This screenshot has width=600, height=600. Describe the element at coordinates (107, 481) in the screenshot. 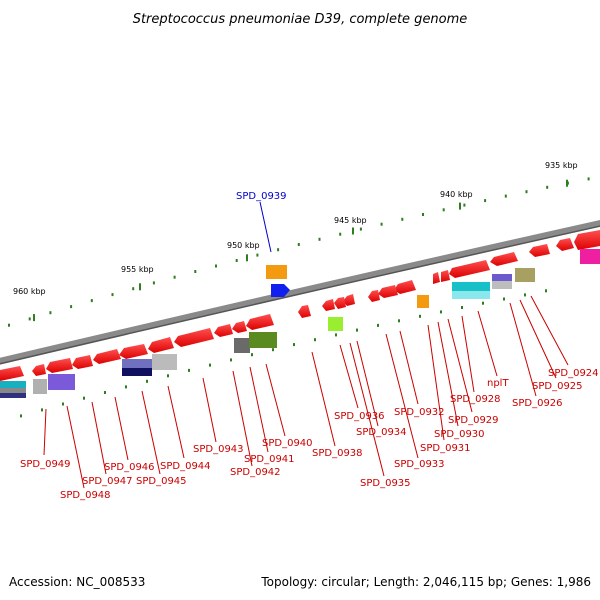

I see `gene-label-spd0947: SPD_0947` at that location.